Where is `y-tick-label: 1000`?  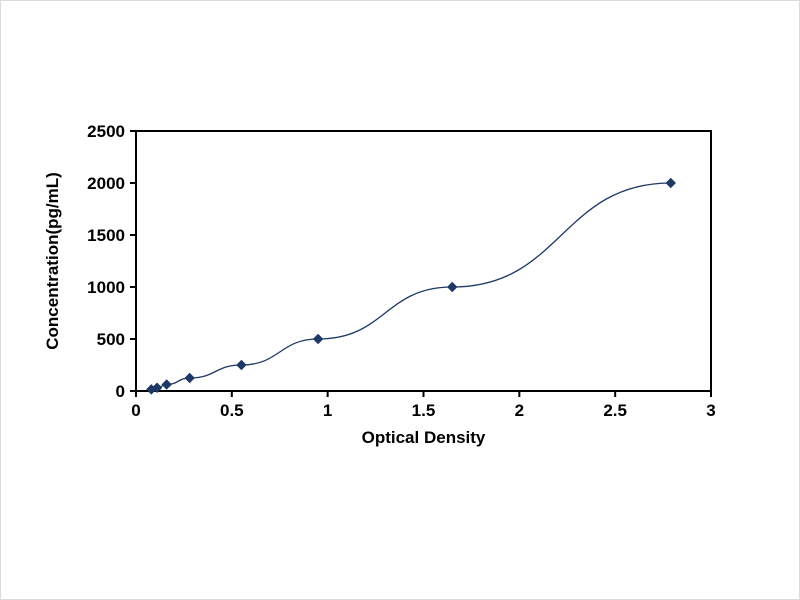 y-tick-label: 1000 is located at coordinates (106, 287).